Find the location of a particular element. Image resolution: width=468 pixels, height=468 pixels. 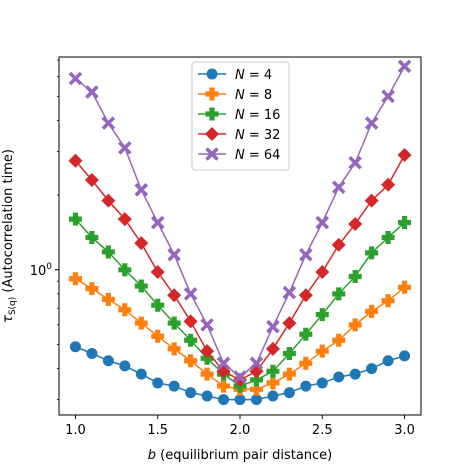

legend-entry-8: N = 8 is located at coordinates (235, 95).